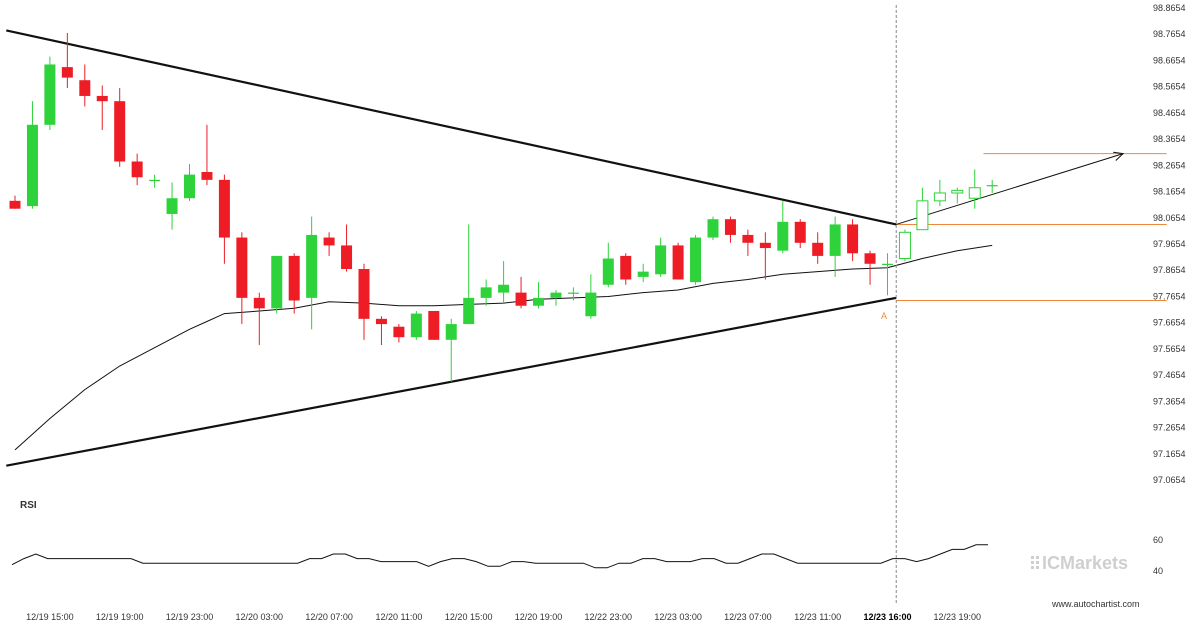  Describe the element at coordinates (1031, 227) in the screenshot. I see `horizontal-levels` at that location.